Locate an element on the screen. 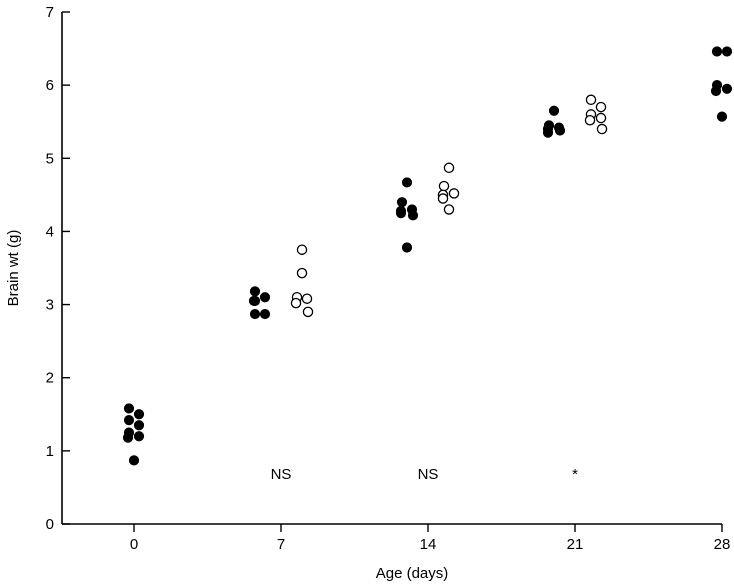 This screenshot has height=585, width=734. y-tick-label: 5 is located at coordinates (50, 158).